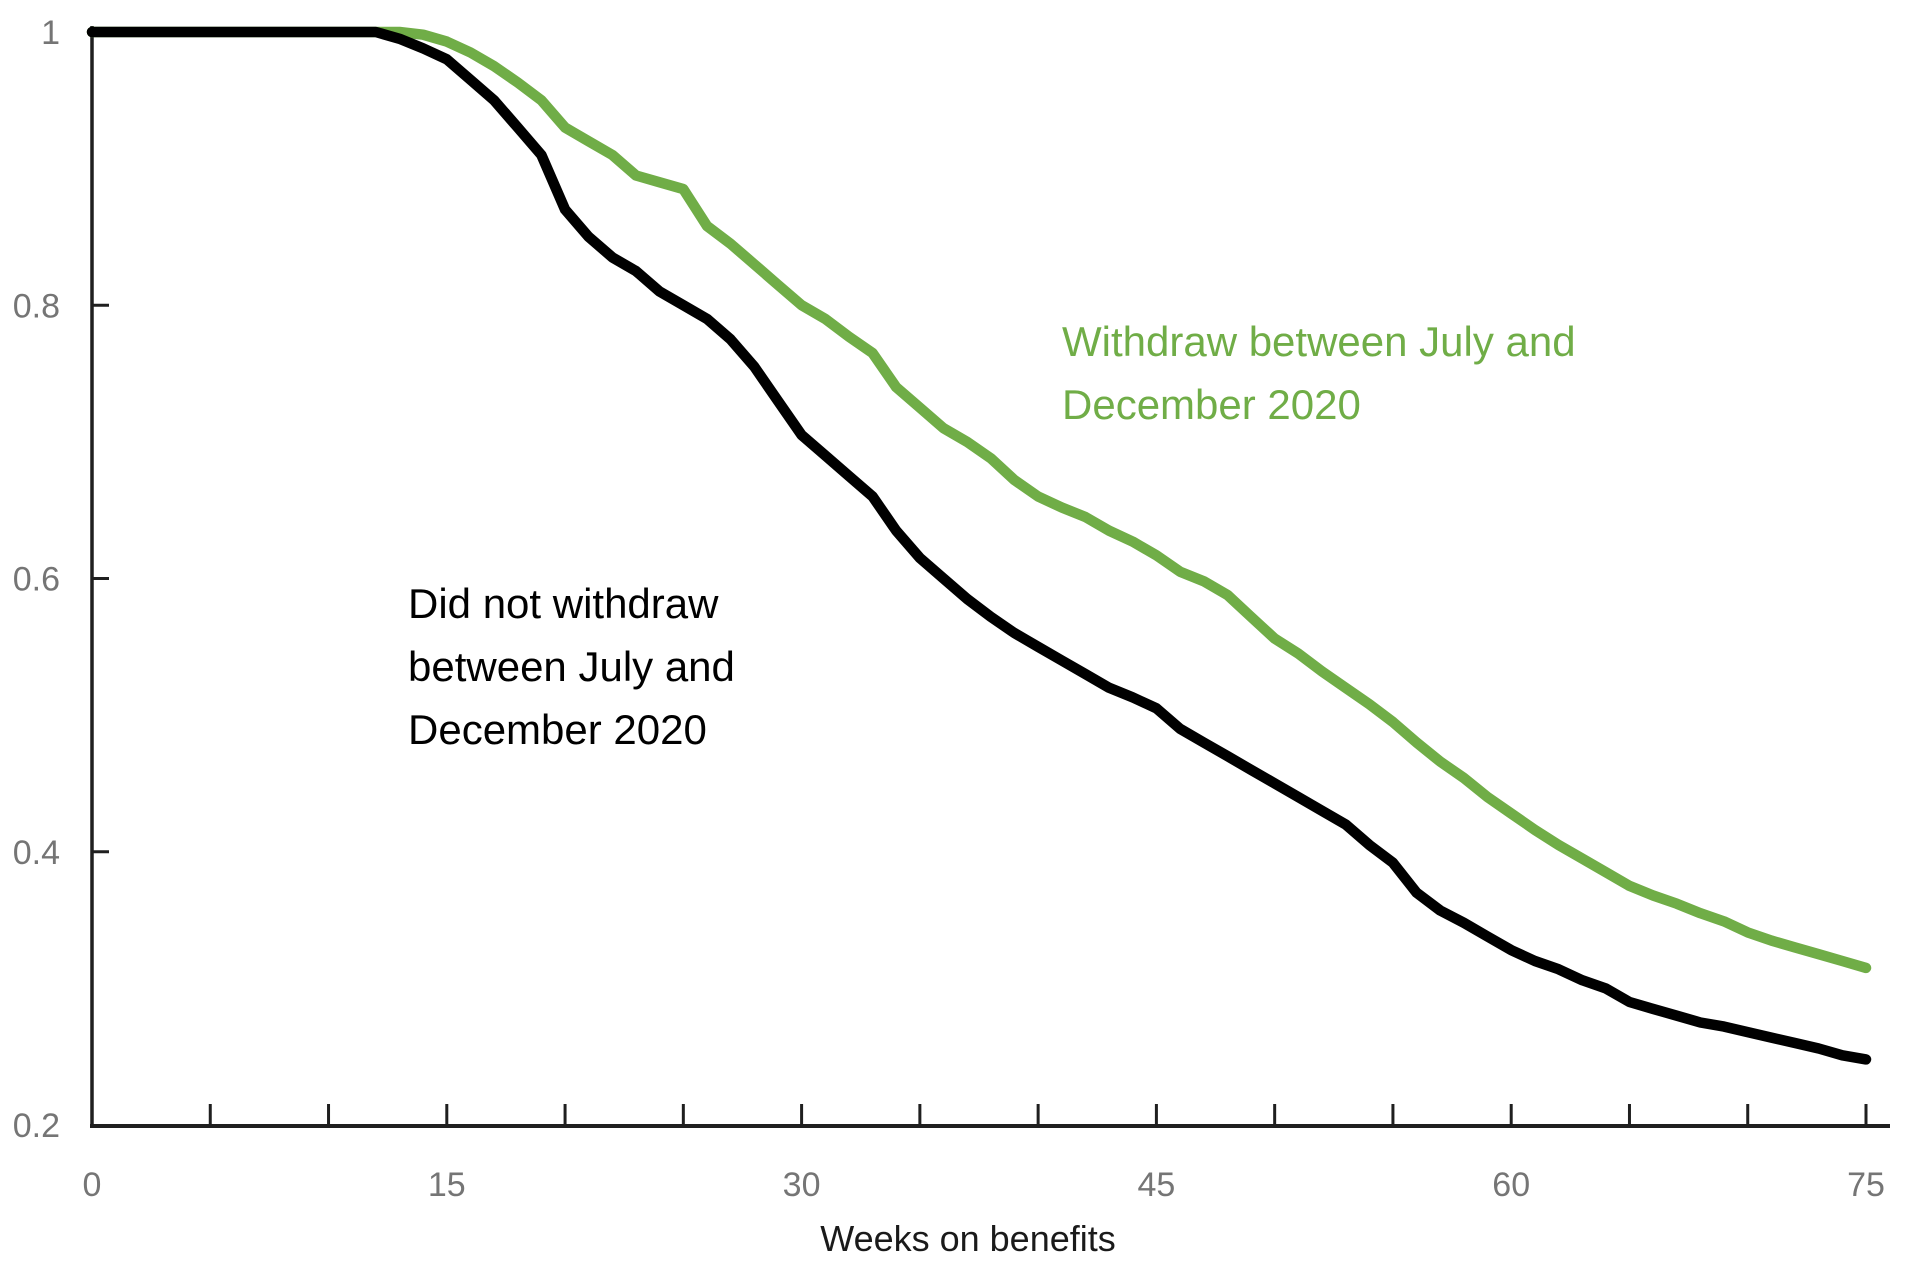  What do you see at coordinates (802, 1185) in the screenshot?
I see `x-tick-label: 30` at bounding box center [802, 1185].